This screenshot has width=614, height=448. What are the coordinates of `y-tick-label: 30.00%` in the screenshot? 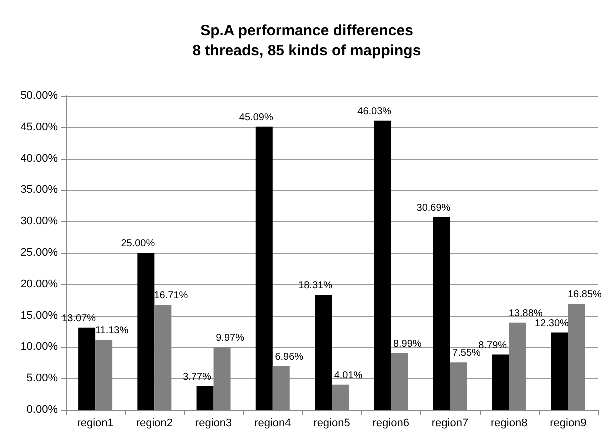 It's located at (39, 222).